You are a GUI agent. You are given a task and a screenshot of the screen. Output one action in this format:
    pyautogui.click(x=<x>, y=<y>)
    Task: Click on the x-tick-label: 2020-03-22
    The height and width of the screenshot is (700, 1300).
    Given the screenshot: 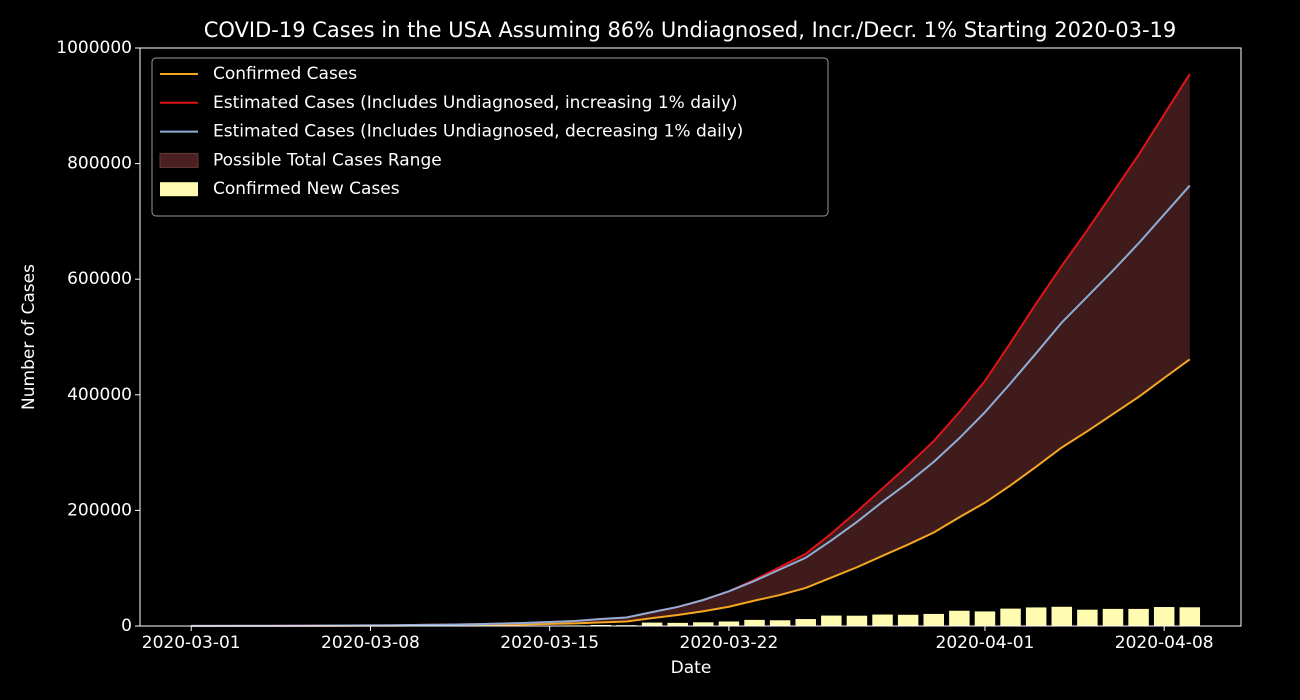 What is the action you would take?
    pyautogui.click(x=729, y=643)
    